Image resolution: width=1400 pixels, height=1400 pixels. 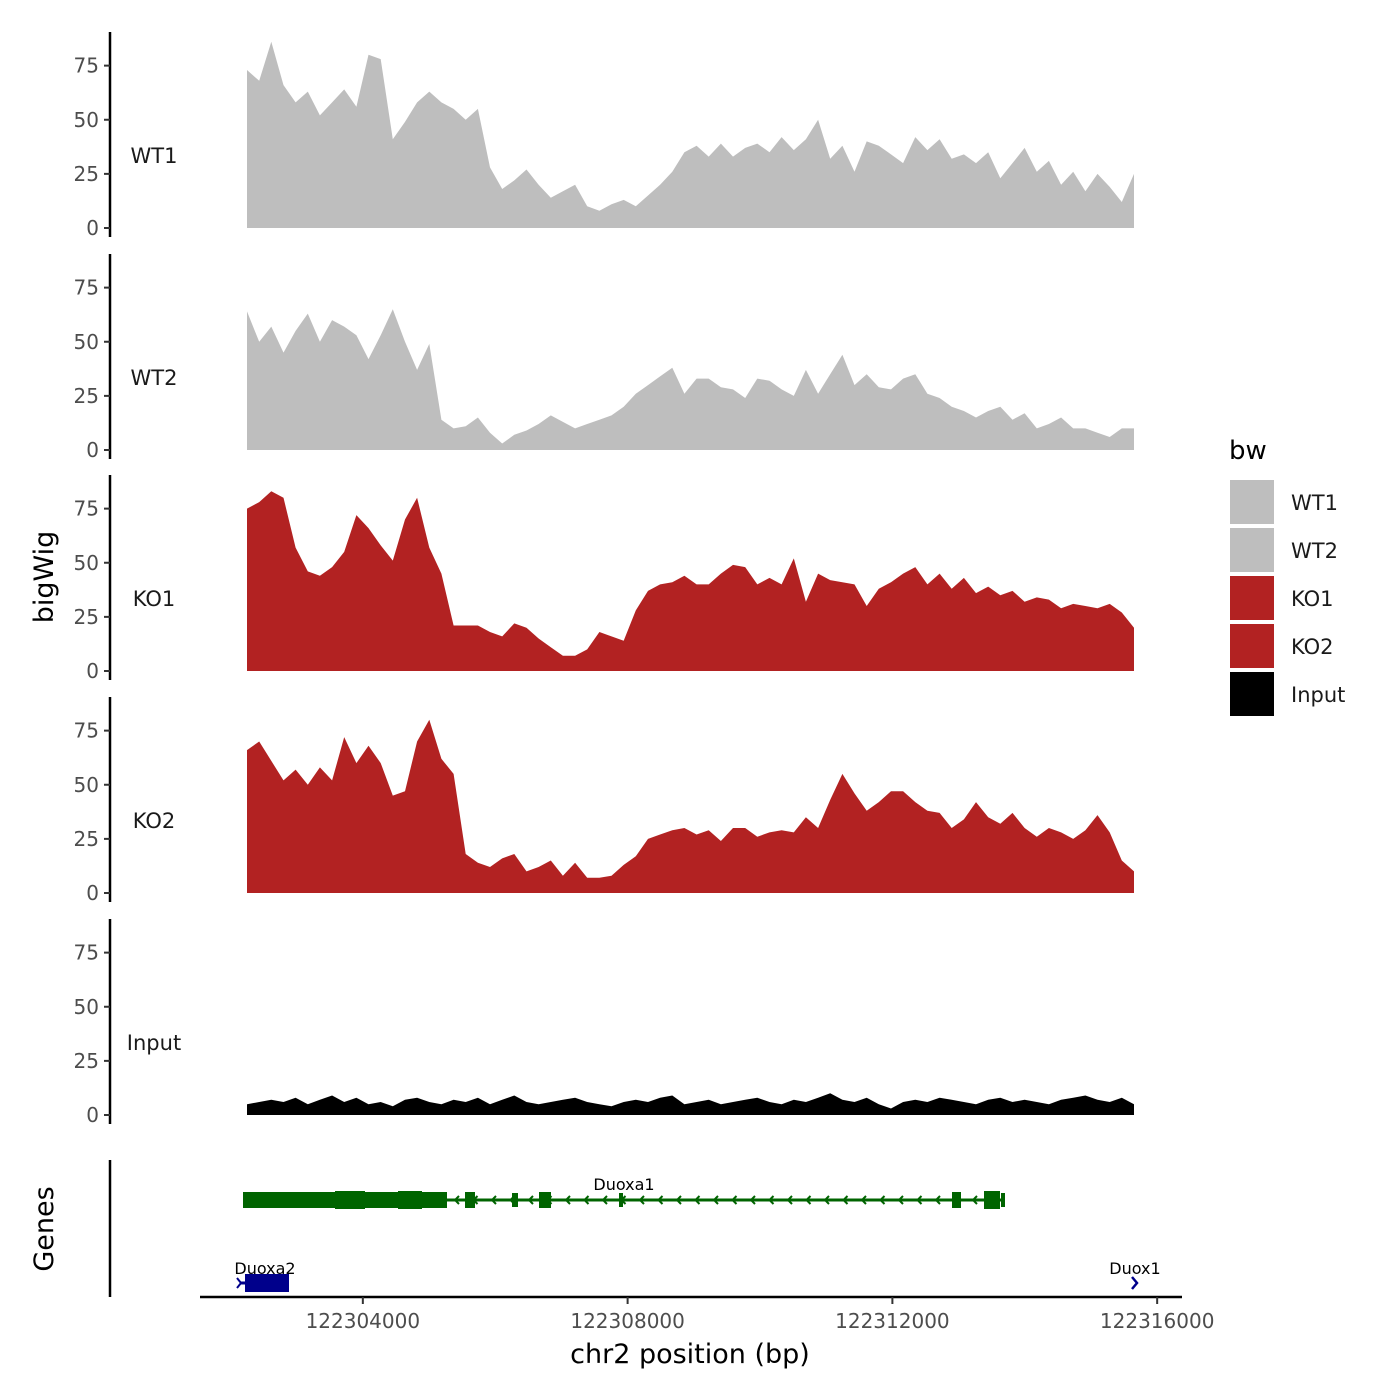 What do you see at coordinates (690, 1354) in the screenshot?
I see `x-axis-title: chr2 position (bp)` at bounding box center [690, 1354].